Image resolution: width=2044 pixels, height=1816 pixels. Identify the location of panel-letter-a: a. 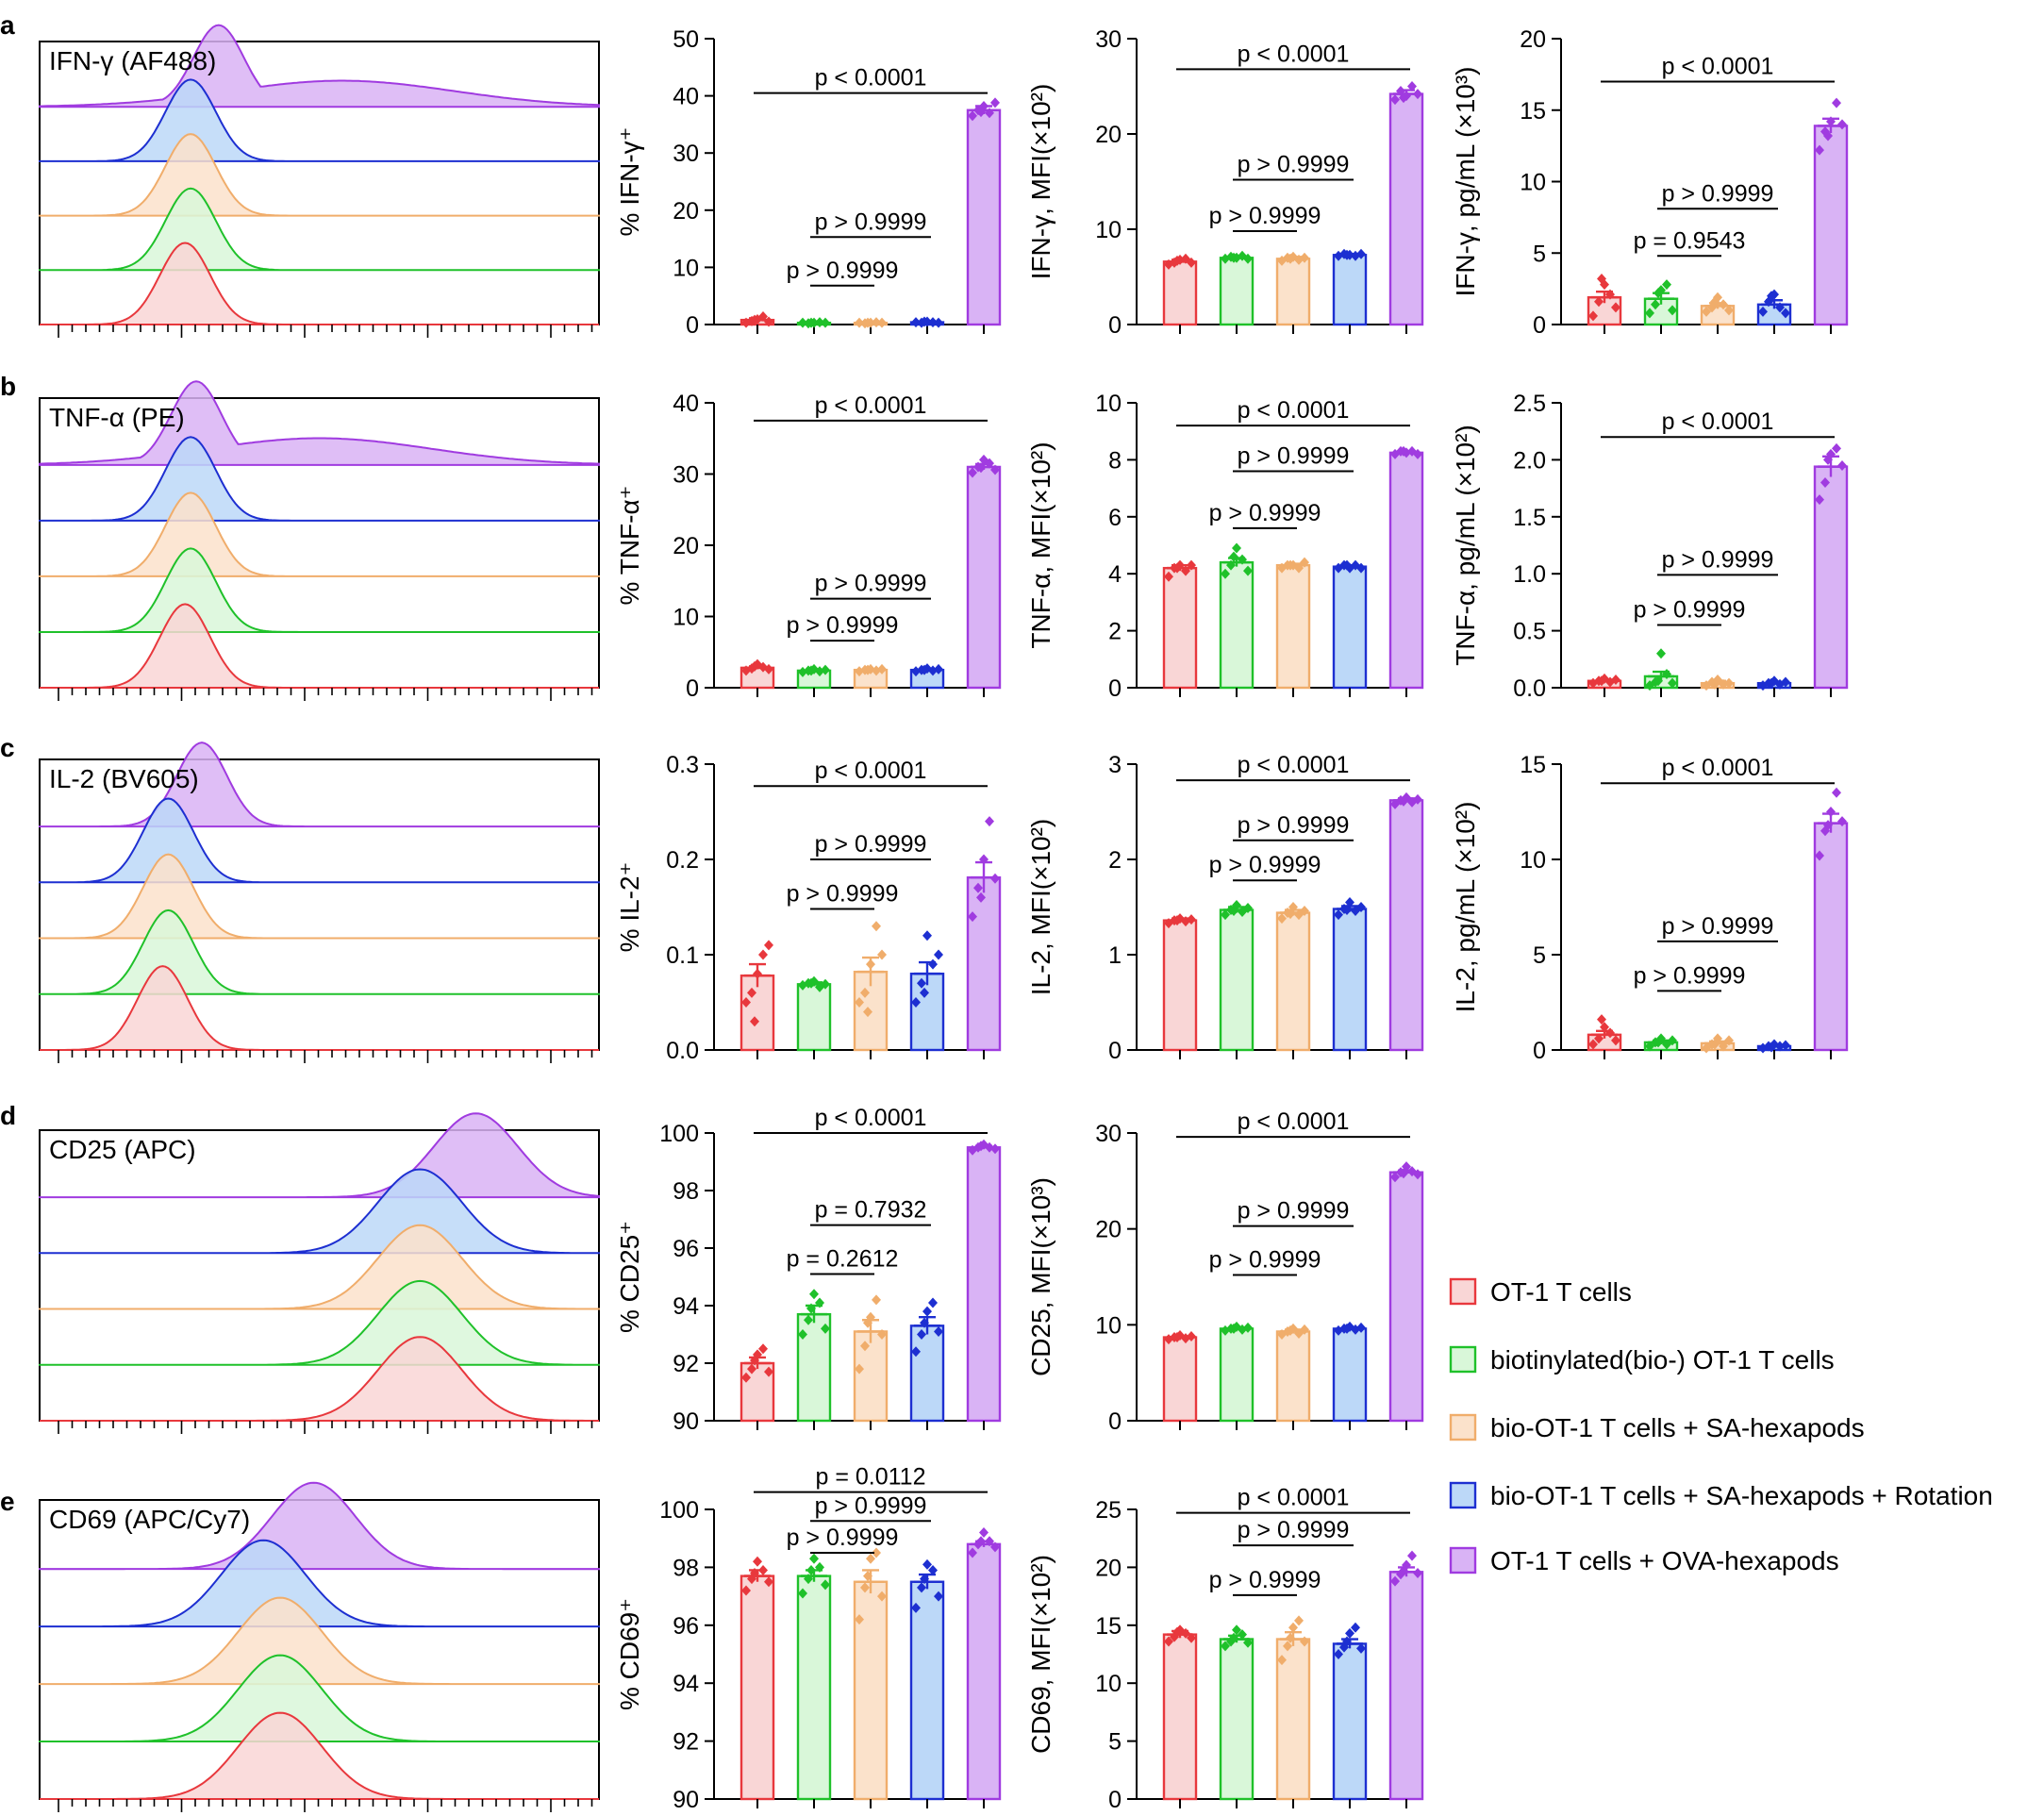
(8, 25).